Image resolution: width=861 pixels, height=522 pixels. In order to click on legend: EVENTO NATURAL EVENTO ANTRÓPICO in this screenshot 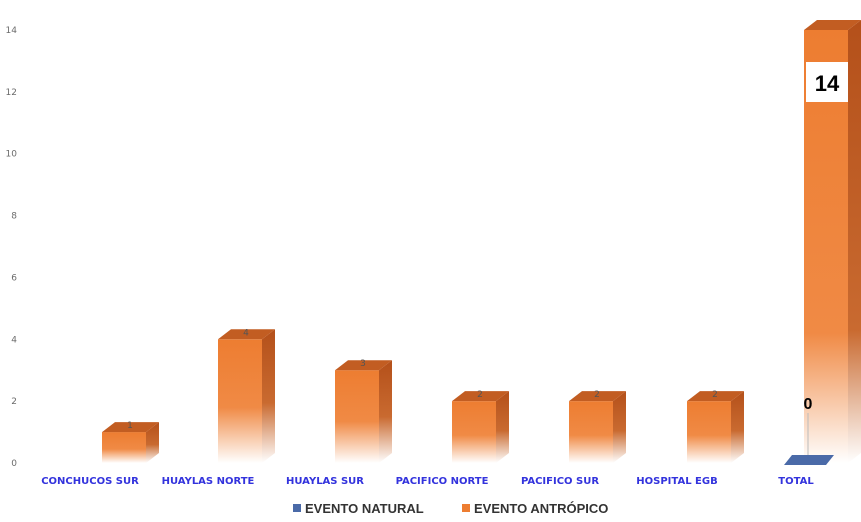, I will do `click(450, 508)`.